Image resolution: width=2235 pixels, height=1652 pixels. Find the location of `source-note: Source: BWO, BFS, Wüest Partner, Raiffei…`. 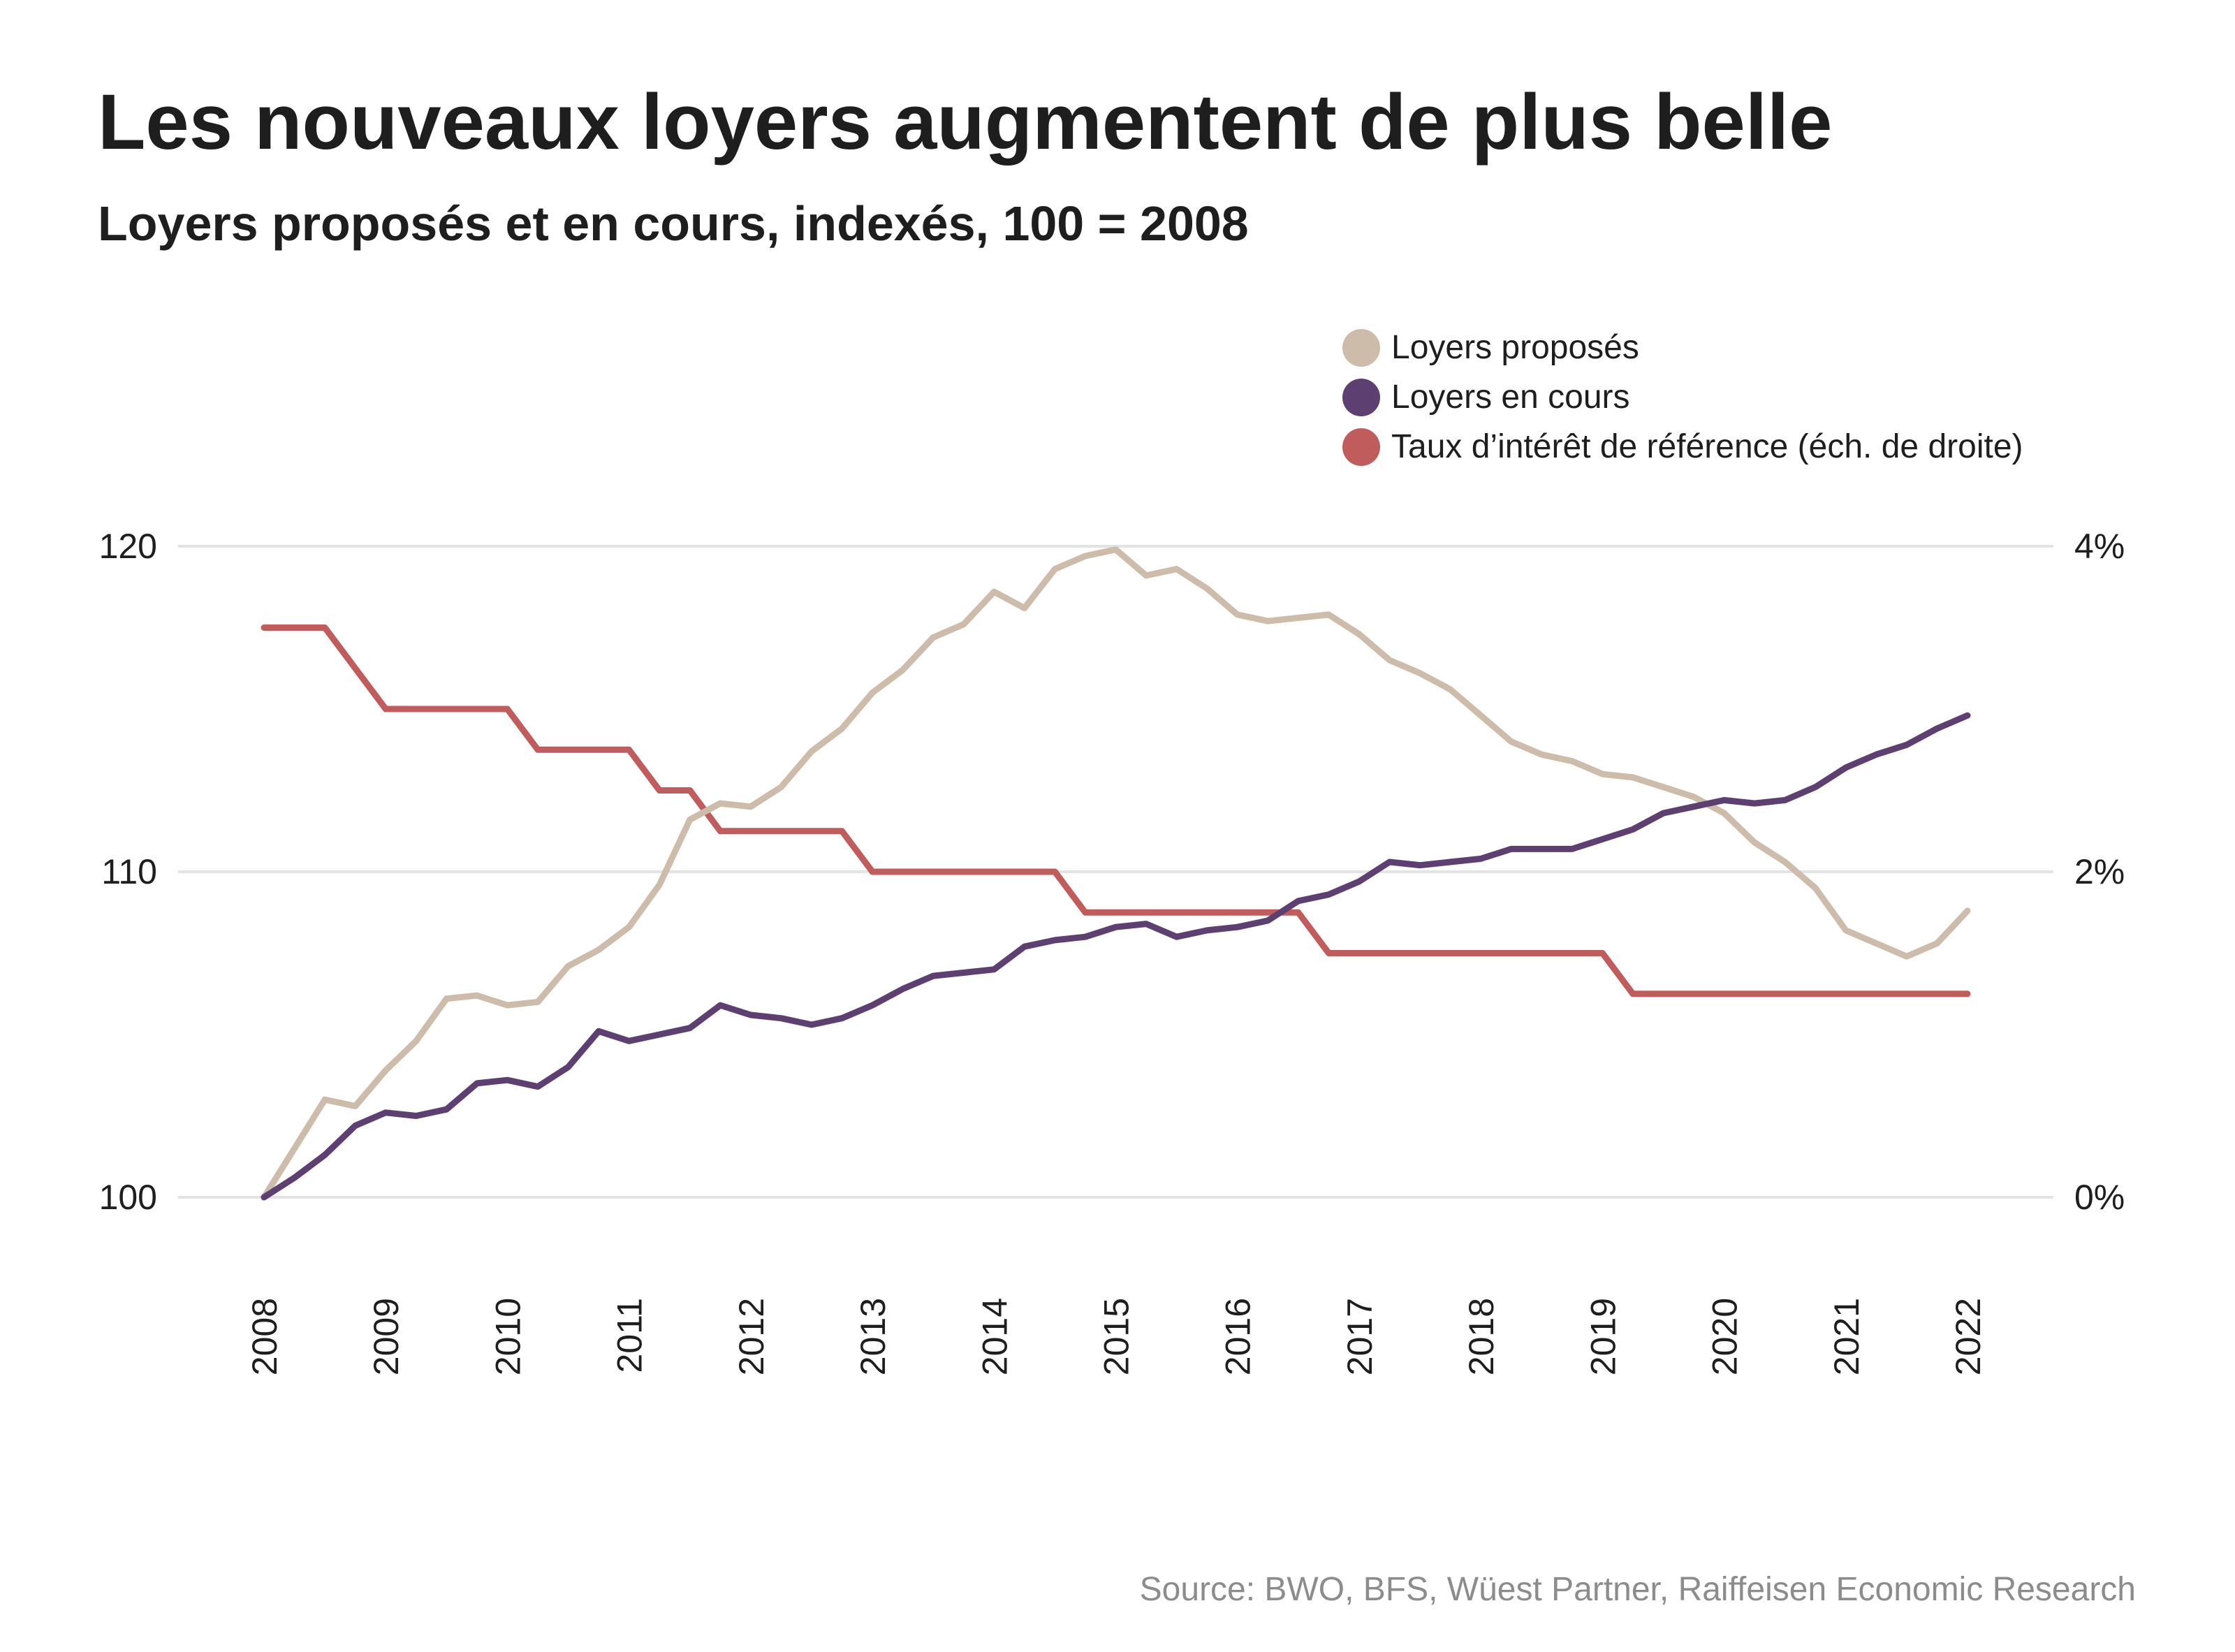

source-note: Source: BWO, BFS, Wüest Partner, Raiffei… is located at coordinates (1638, 1589).